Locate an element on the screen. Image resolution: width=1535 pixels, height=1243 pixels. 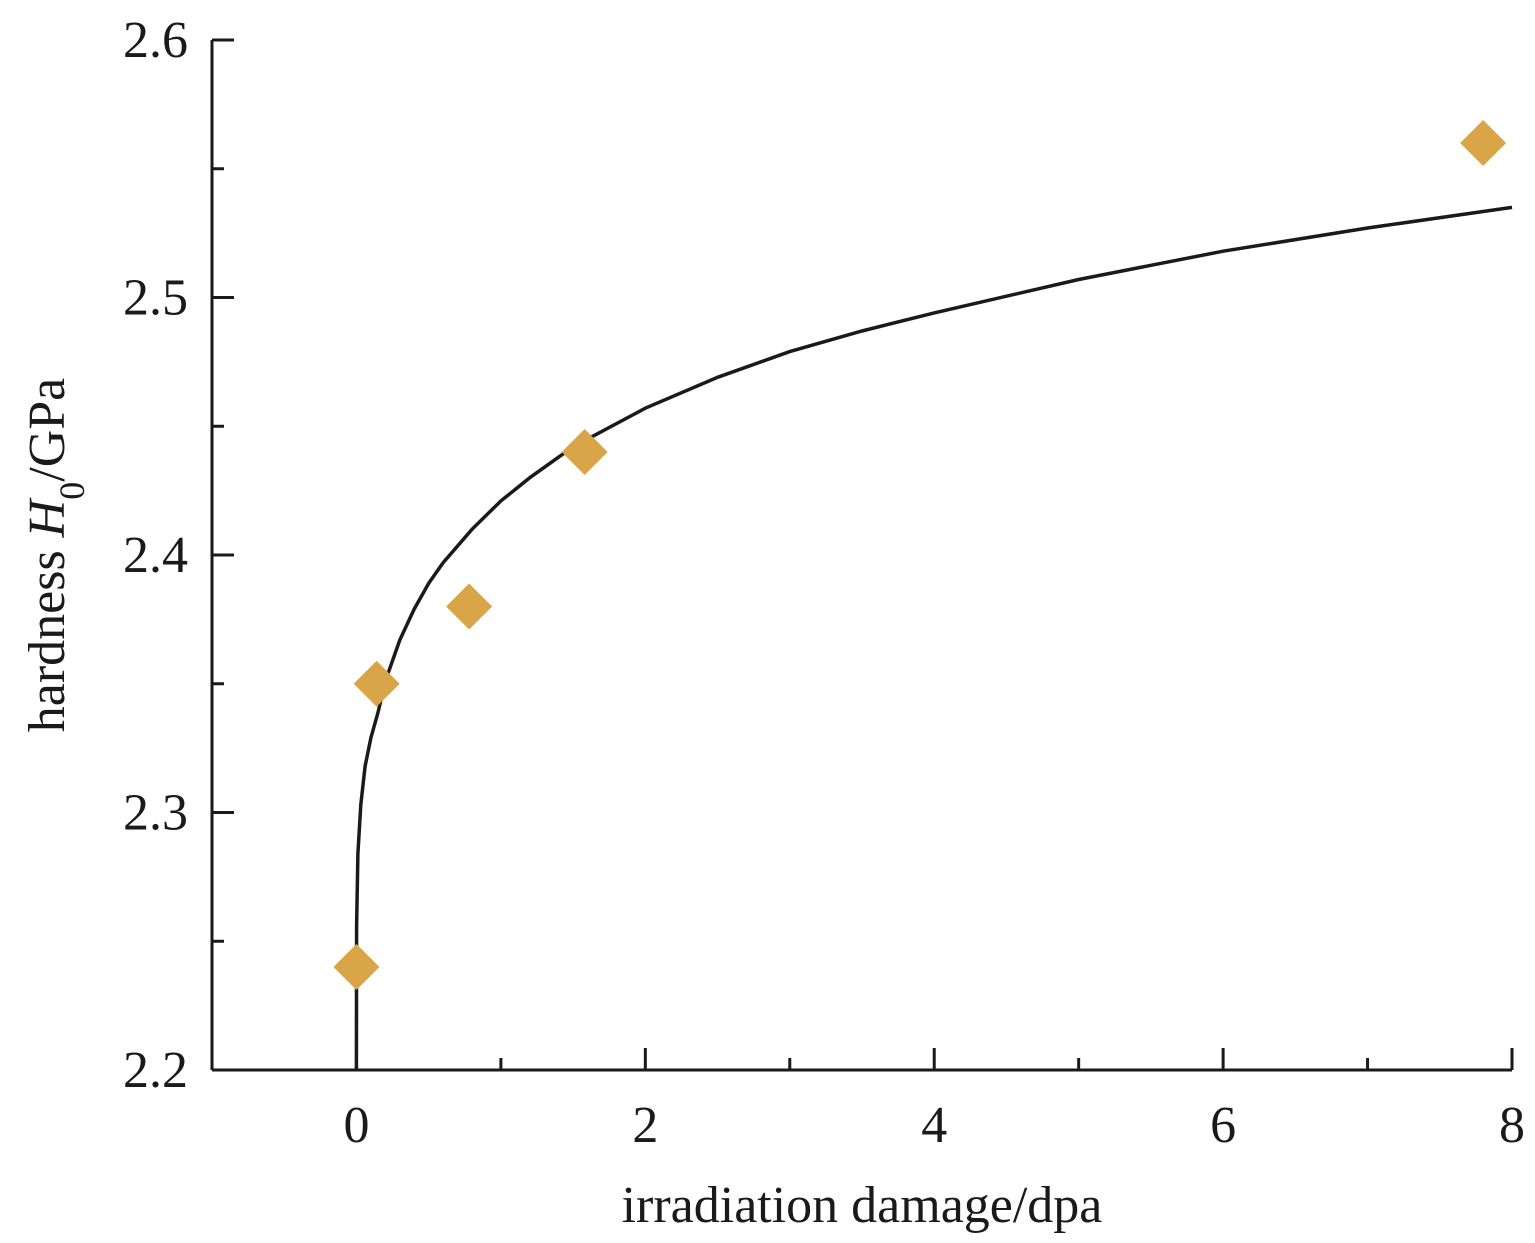
y-axis-title-prefix: hardness is located at coordinates (47, 634).